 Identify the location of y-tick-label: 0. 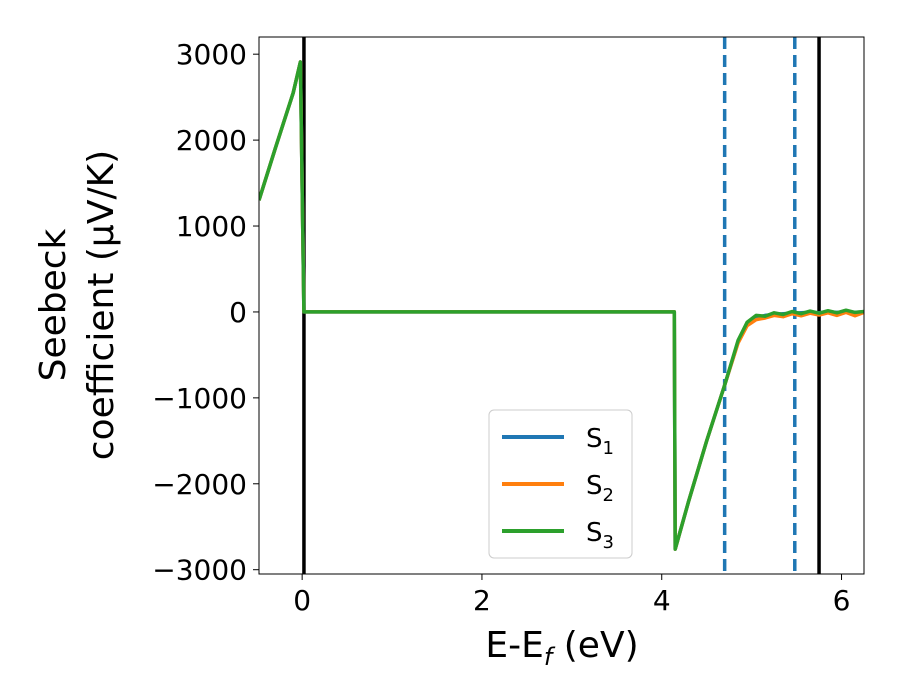
(238, 312).